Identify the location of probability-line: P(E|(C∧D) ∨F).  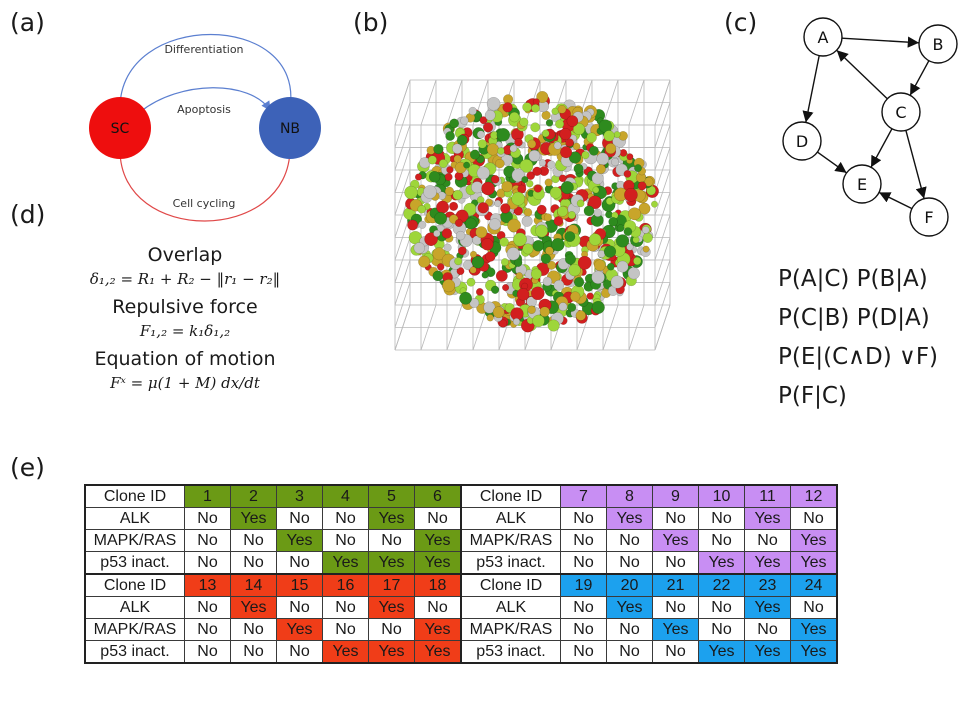
(858, 357).